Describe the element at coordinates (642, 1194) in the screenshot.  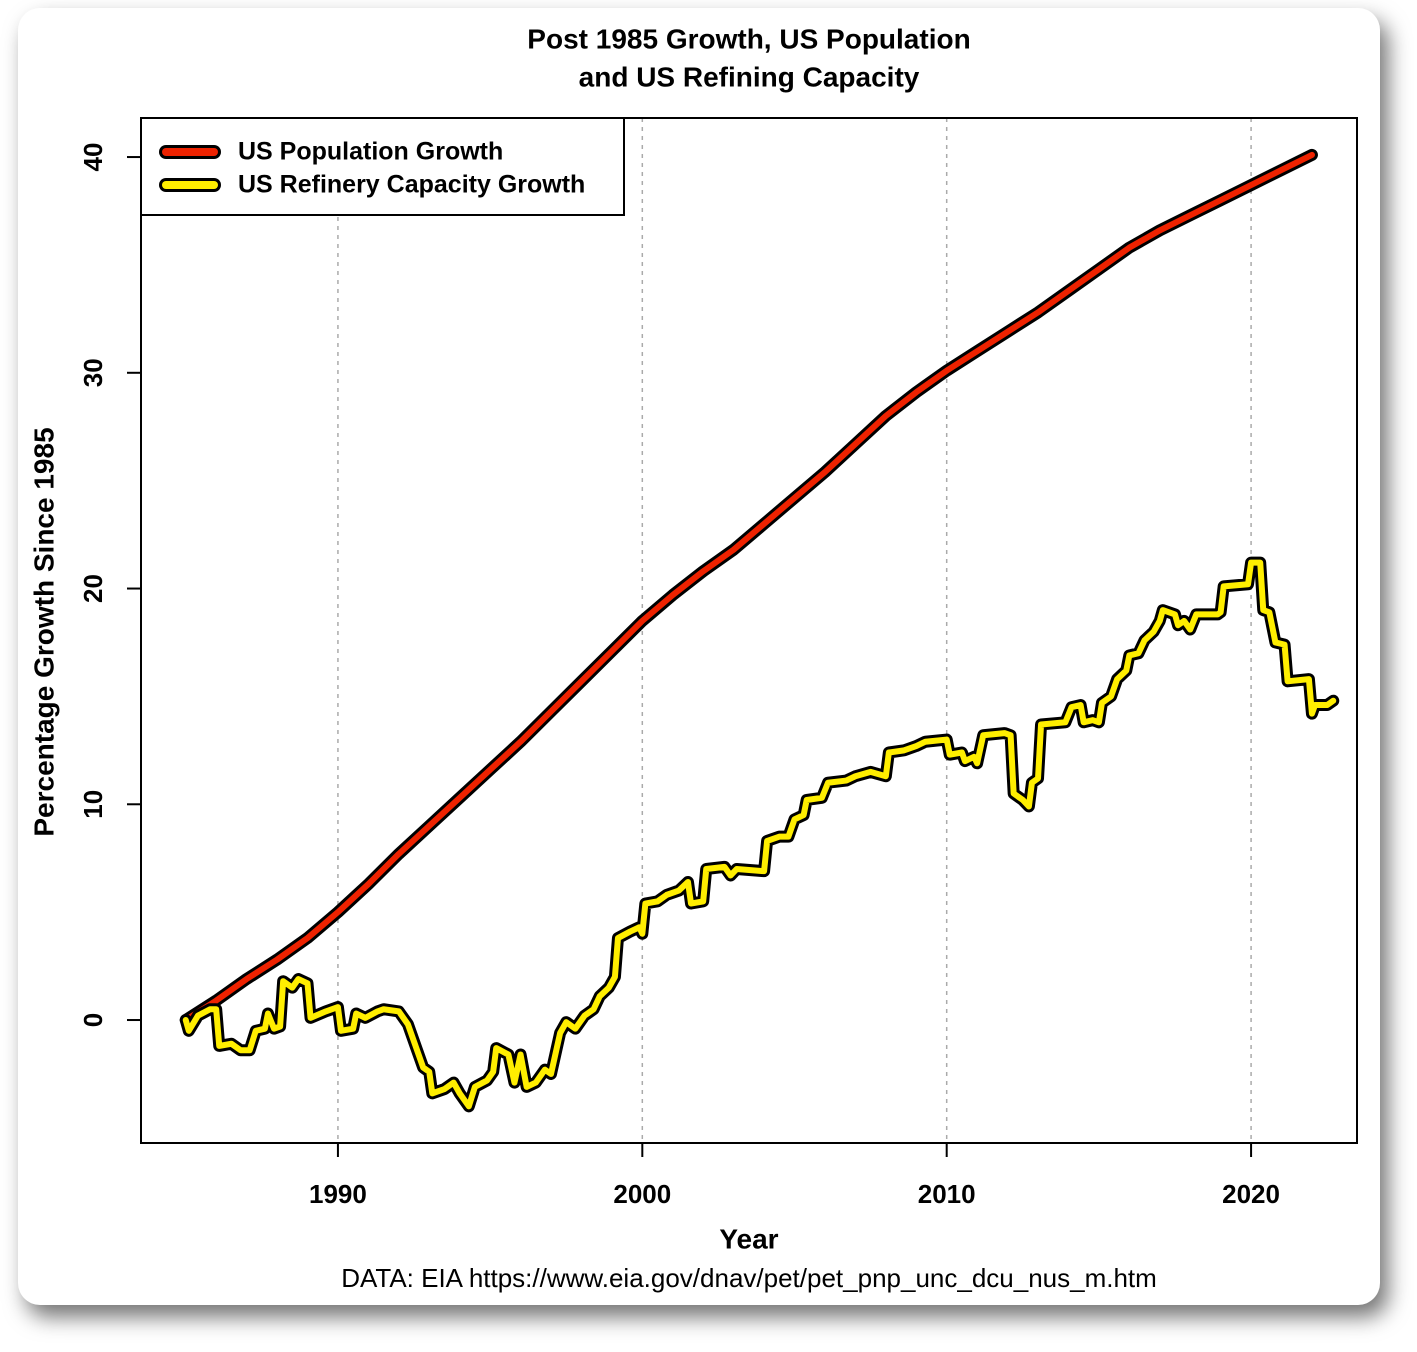
I see `x-tick-label: 2000` at that location.